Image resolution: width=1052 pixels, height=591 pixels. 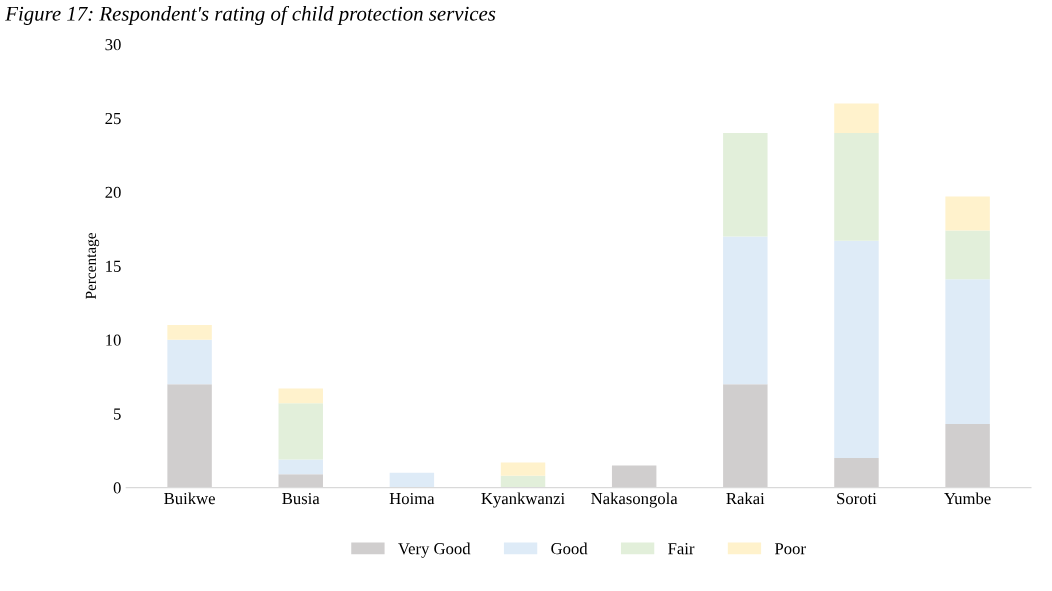 I want to click on x-tick-label: Hoima, so click(x=412, y=498).